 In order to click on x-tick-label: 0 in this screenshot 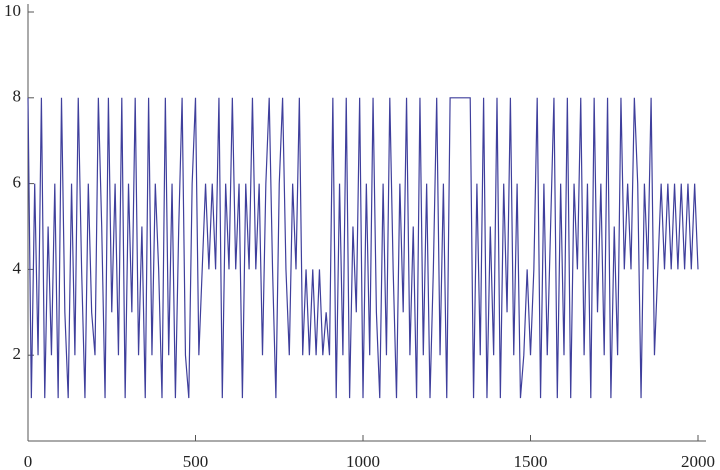, I will do `click(28, 461)`.